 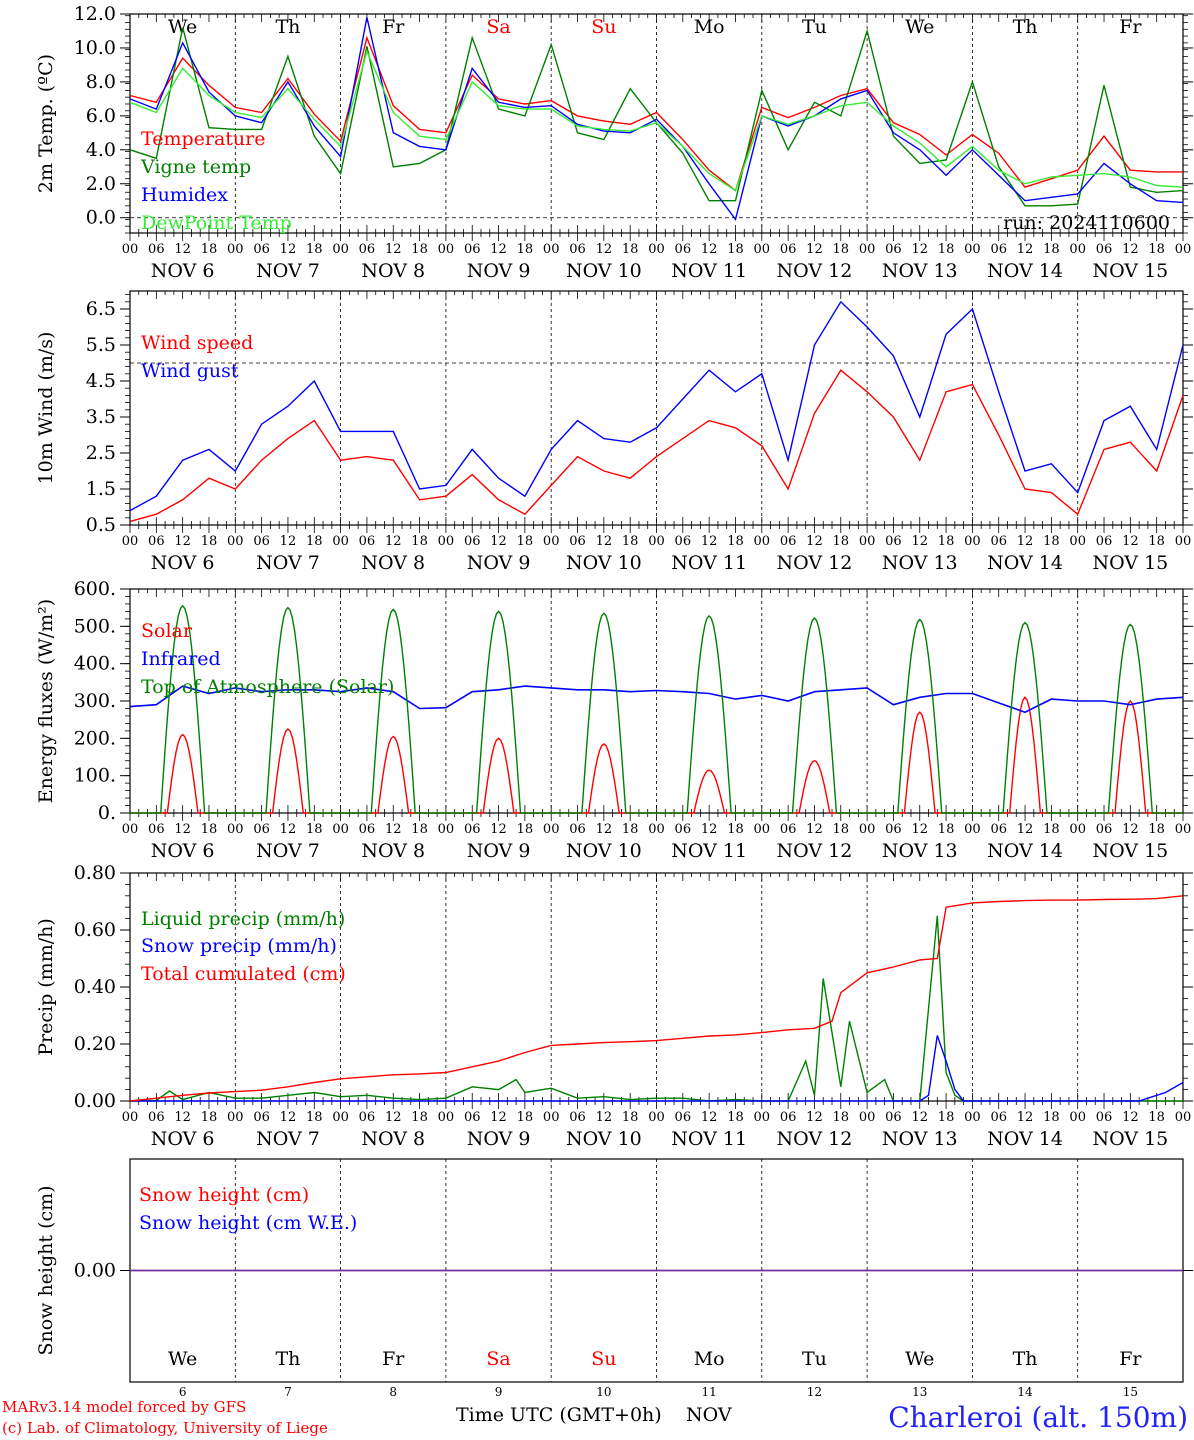 What do you see at coordinates (95, 701) in the screenshot?
I see `y-tick-label: 300.` at bounding box center [95, 701].